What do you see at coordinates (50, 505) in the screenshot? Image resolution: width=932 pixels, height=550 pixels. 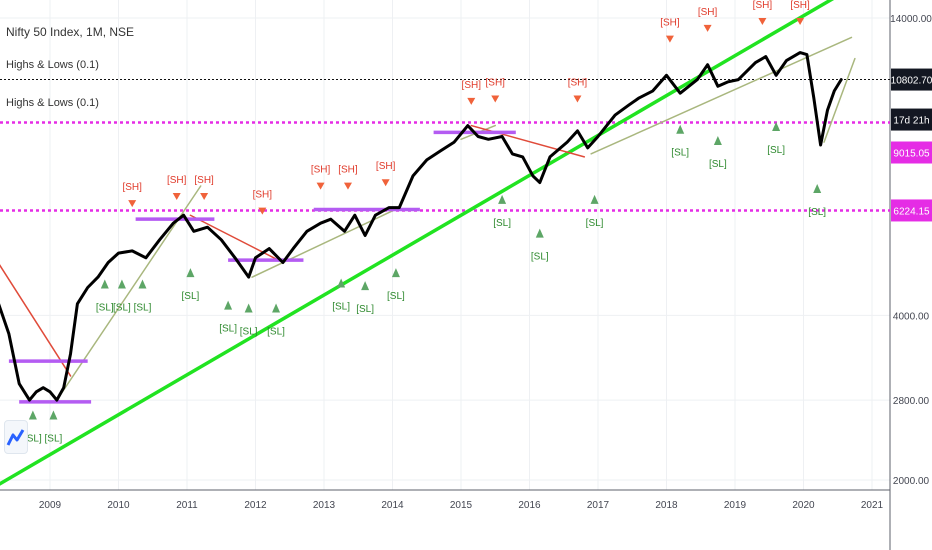 I see `x-tick-label: 2009` at bounding box center [50, 505].